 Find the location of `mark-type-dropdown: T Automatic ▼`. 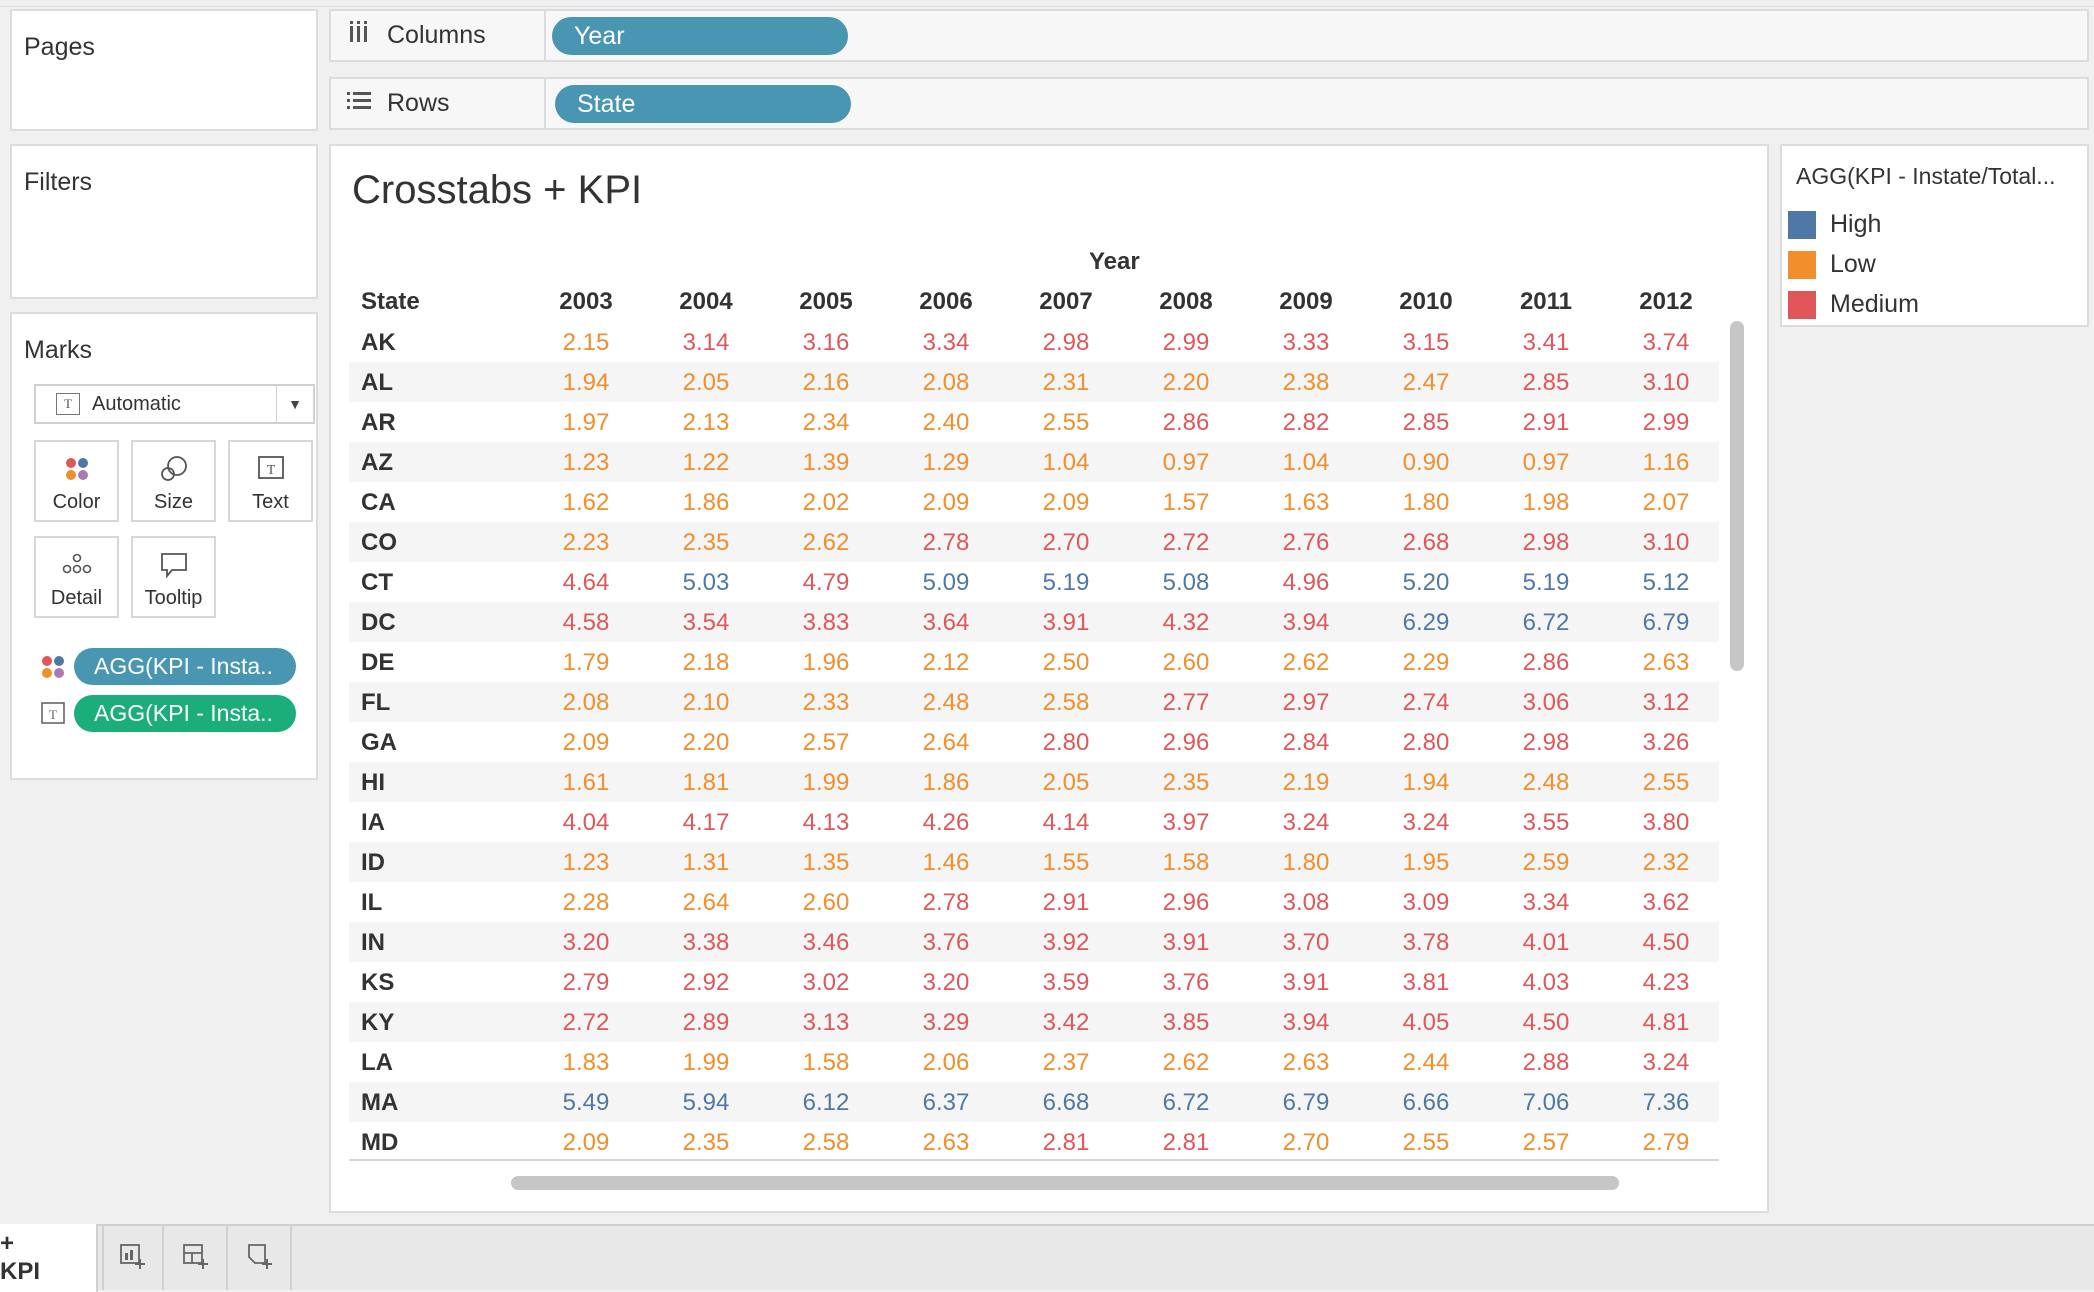

mark-type-dropdown: T Automatic ▼ is located at coordinates (174, 404).